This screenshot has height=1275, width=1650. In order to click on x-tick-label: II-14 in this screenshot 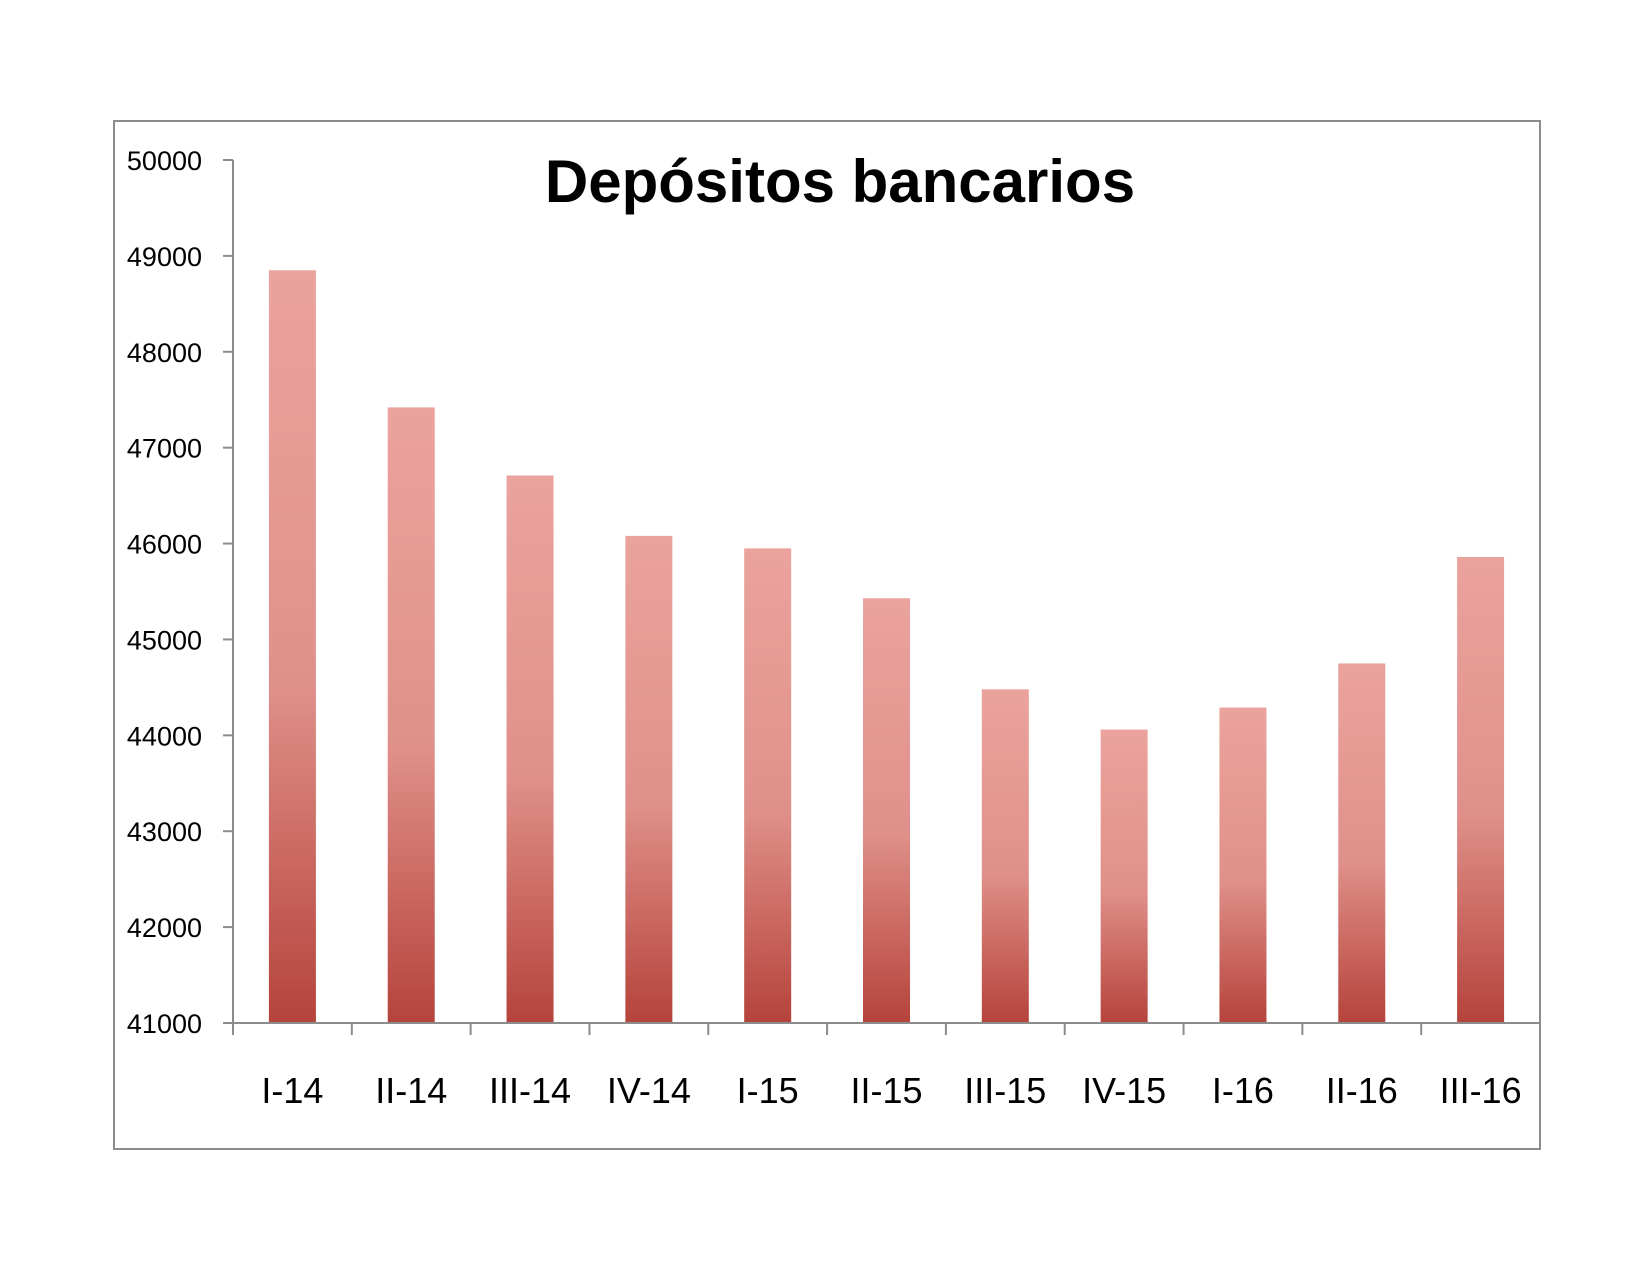, I will do `click(411, 1090)`.